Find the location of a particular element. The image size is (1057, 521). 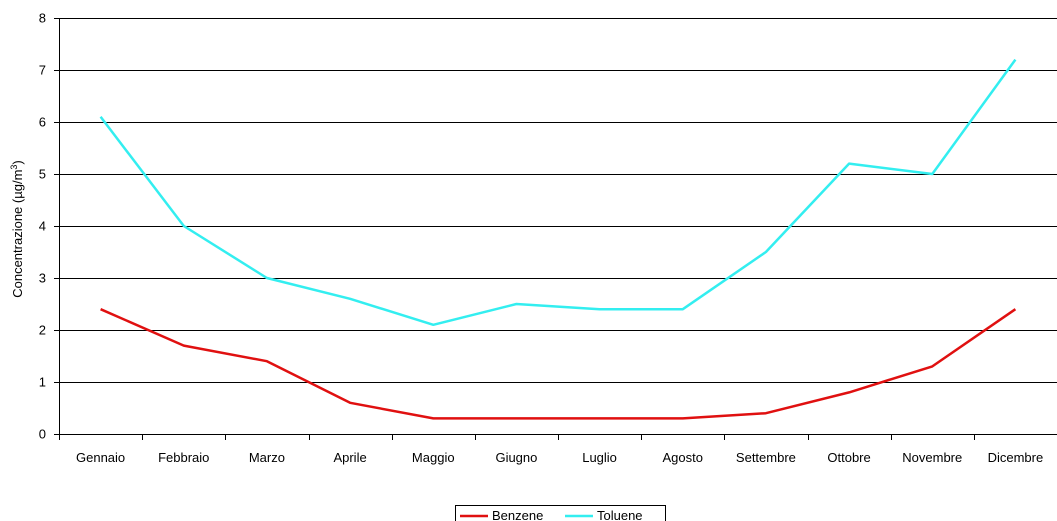

y-tick-label: 2 is located at coordinates (42, 330).